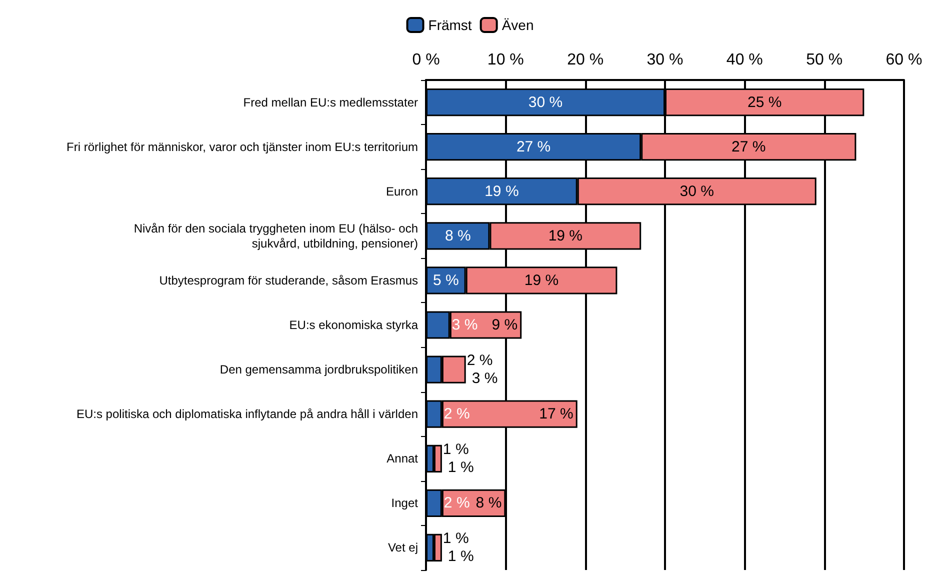 This screenshot has height=586, width=940. I want to click on data-label: 17 %, so click(556, 414).